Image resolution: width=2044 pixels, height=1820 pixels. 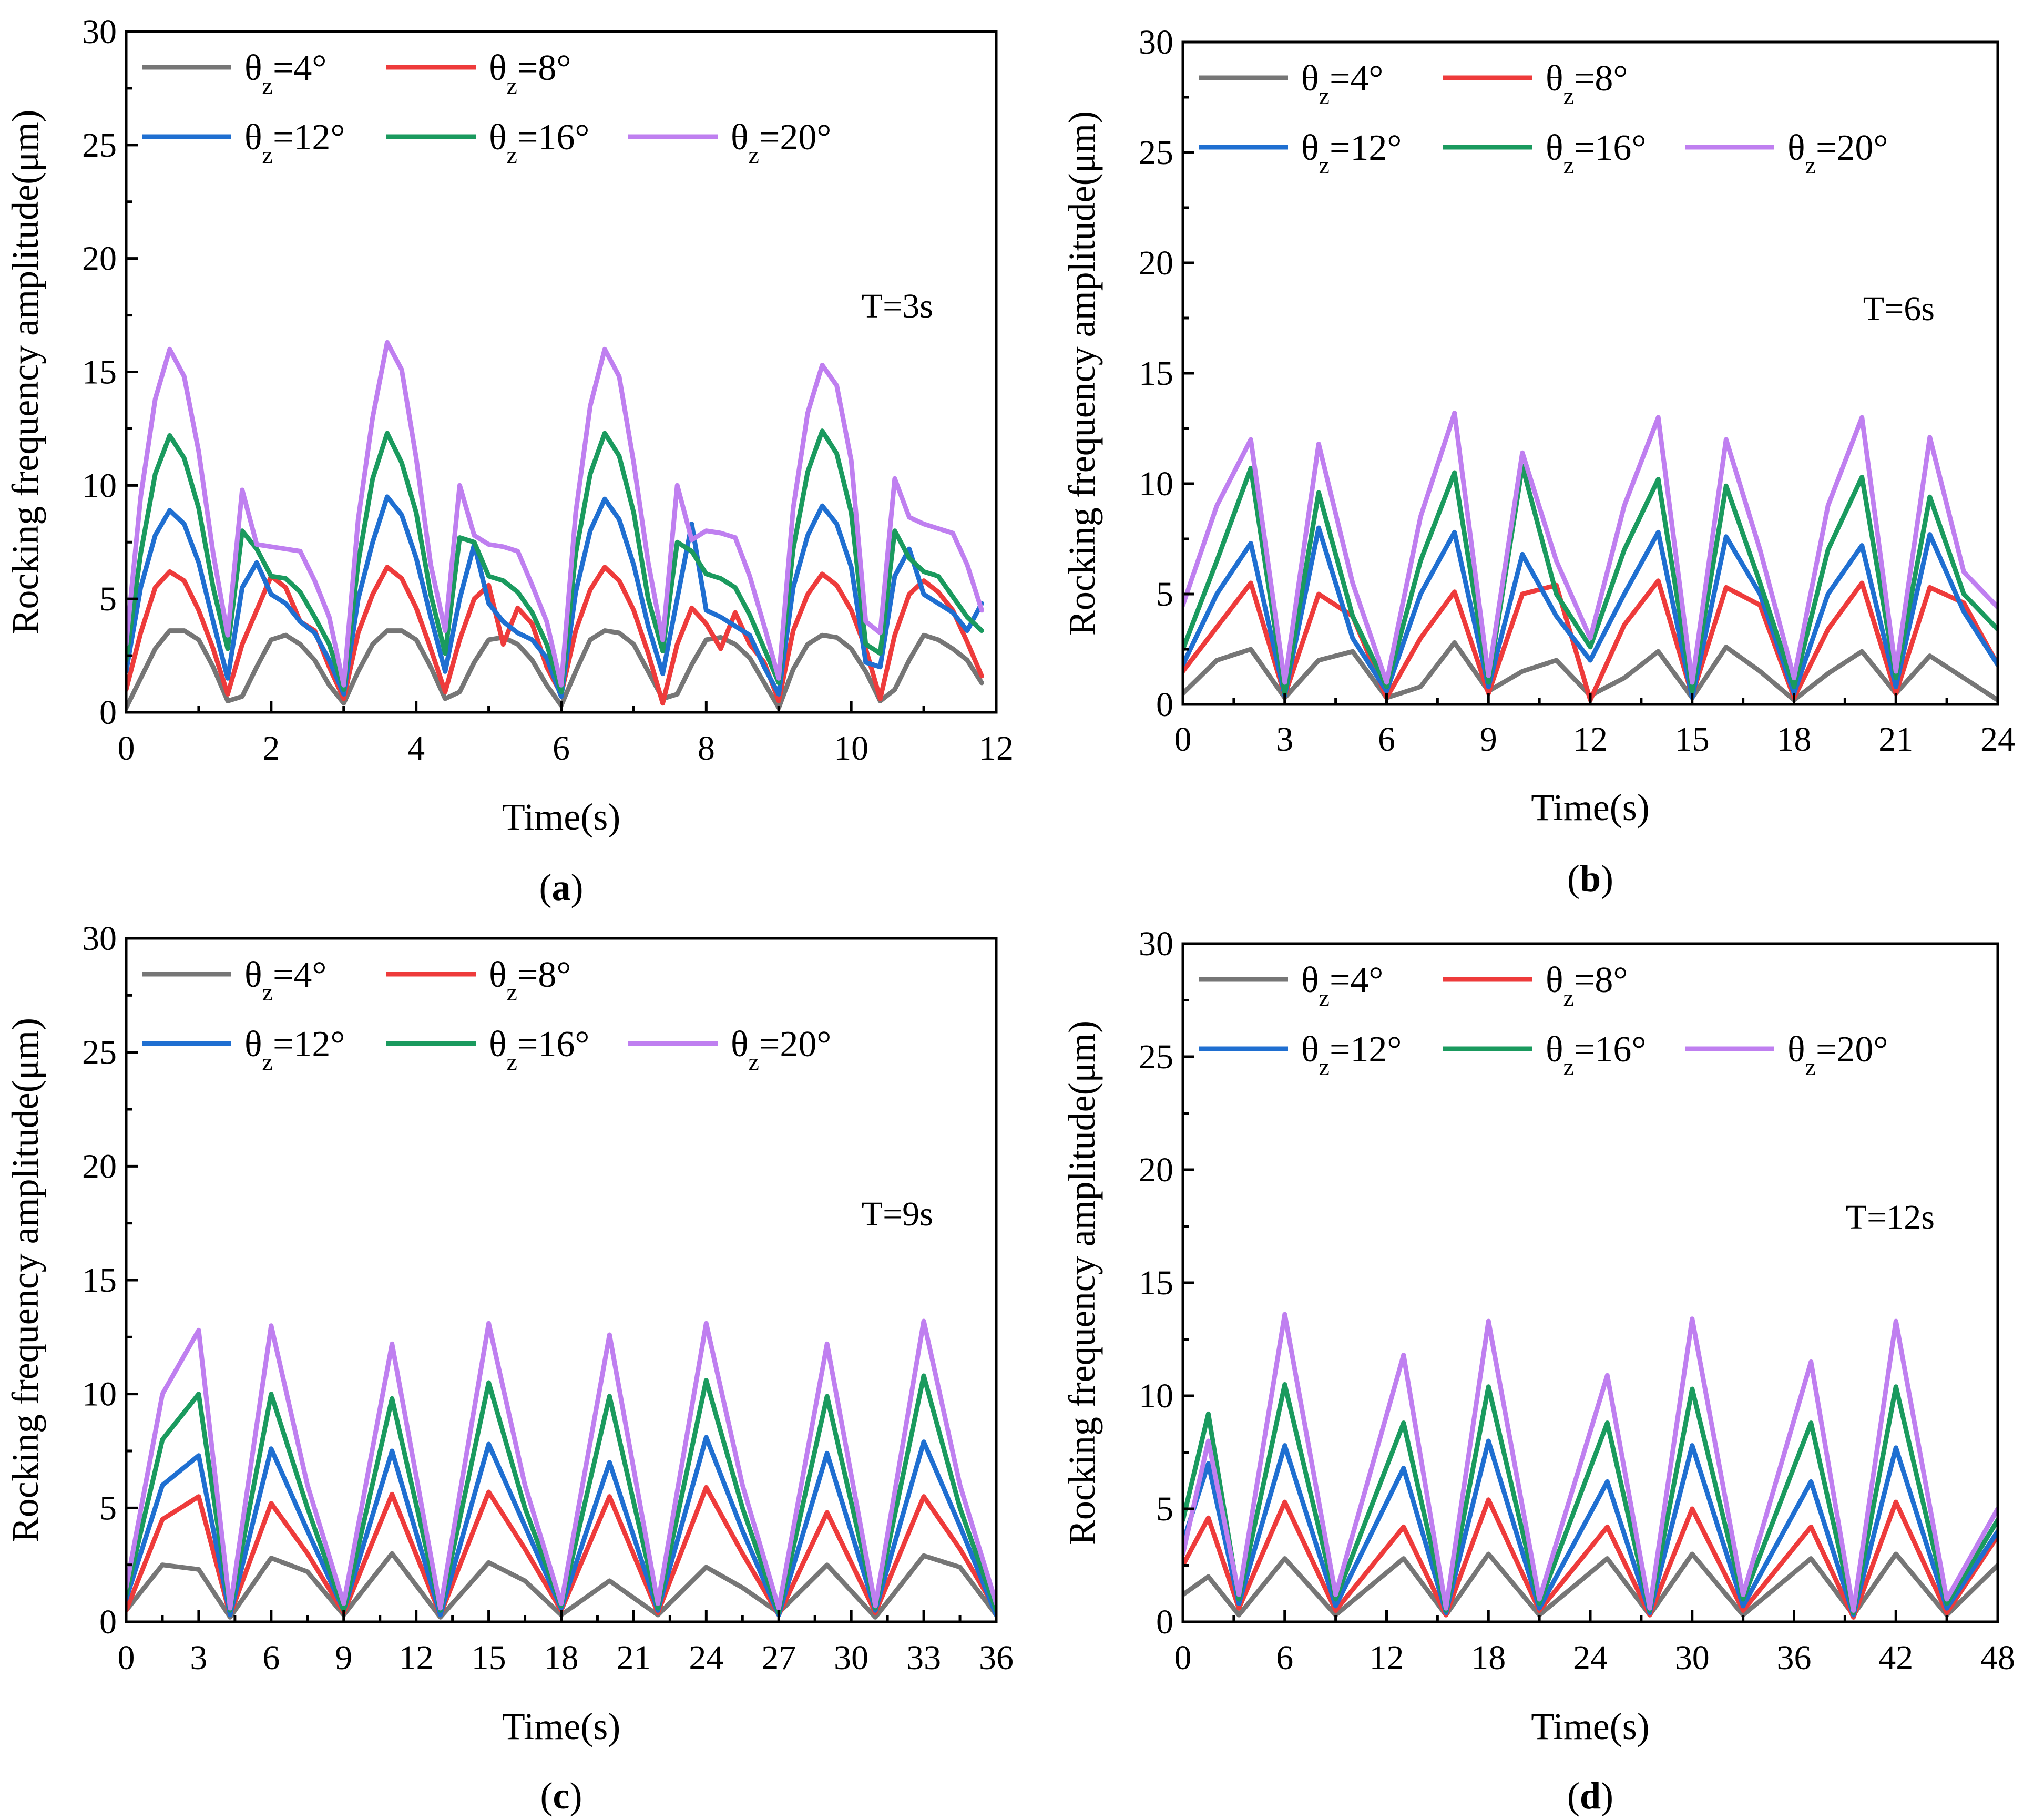 What do you see at coordinates (897, 1214) in the screenshot?
I see `period-label: T=9s` at bounding box center [897, 1214].